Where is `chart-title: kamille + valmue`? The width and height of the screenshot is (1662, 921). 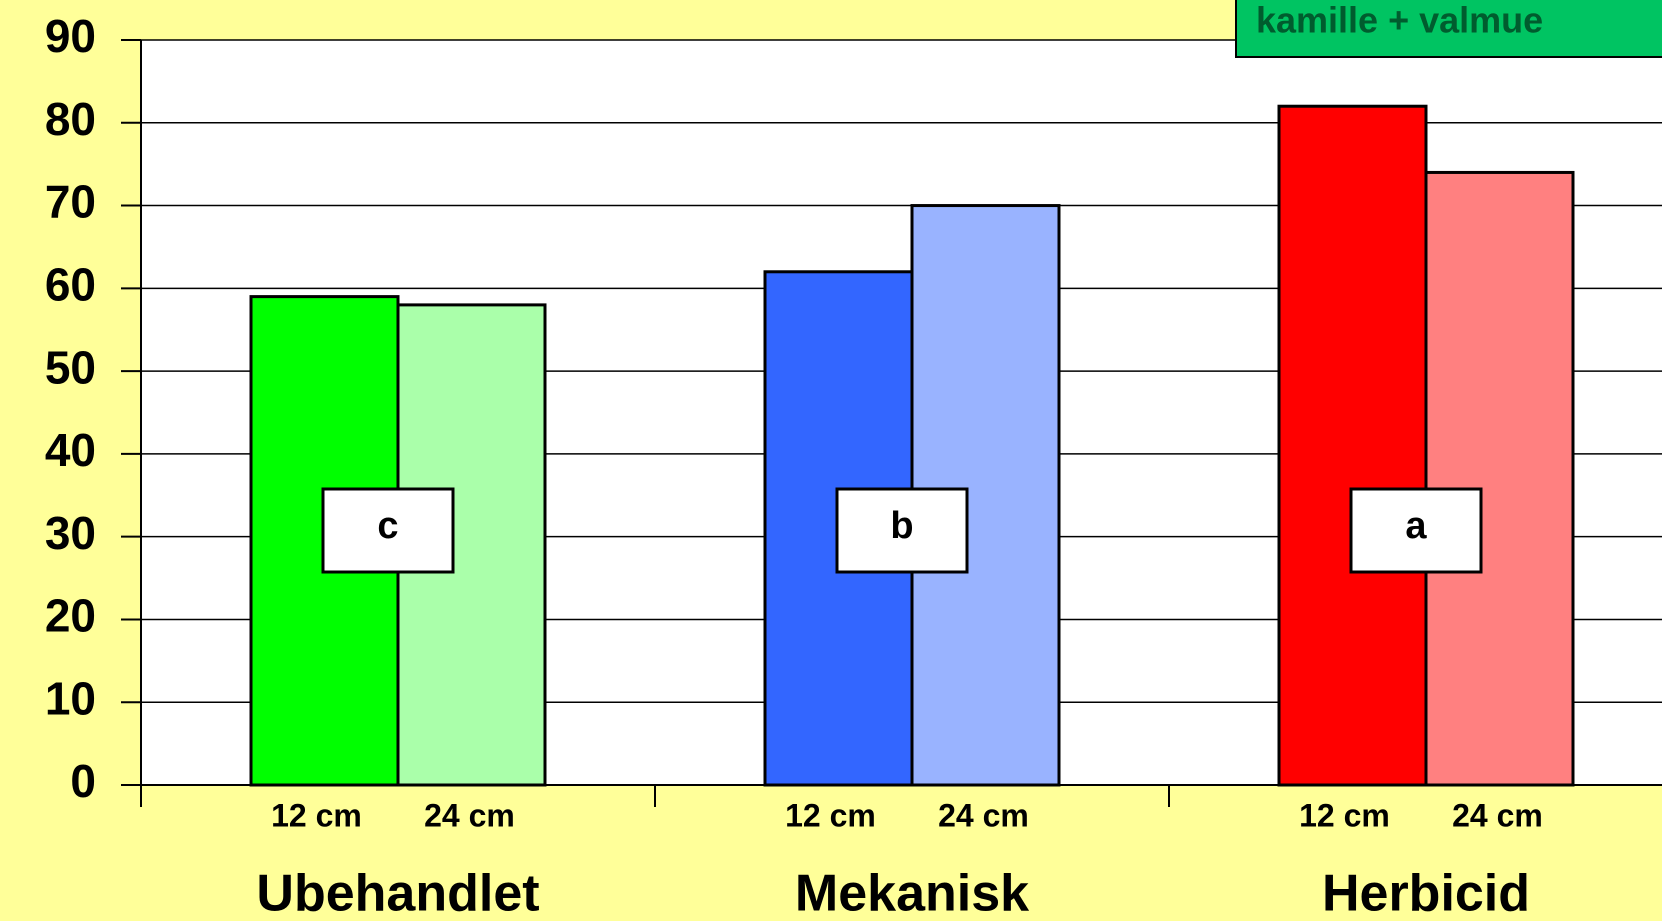
chart-title: kamille + valmue is located at coordinates (1399, 20).